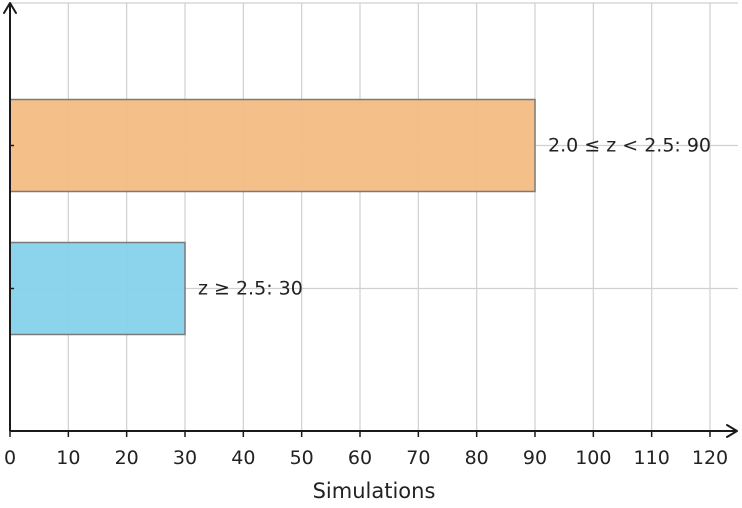  Describe the element at coordinates (710, 458) in the screenshot. I see `x-tick-label: 120` at that location.